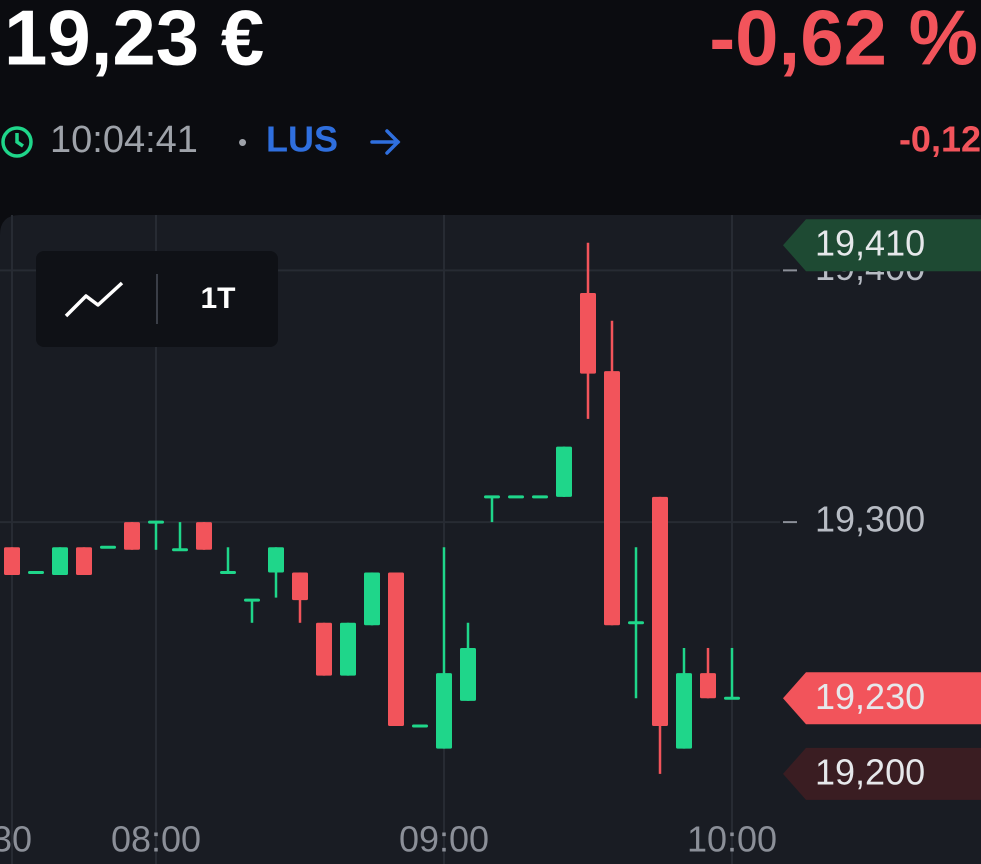 Image resolution: width=981 pixels, height=864 pixels. What do you see at coordinates (124, 140) in the screenshot?
I see `time: 10:04:41` at bounding box center [124, 140].